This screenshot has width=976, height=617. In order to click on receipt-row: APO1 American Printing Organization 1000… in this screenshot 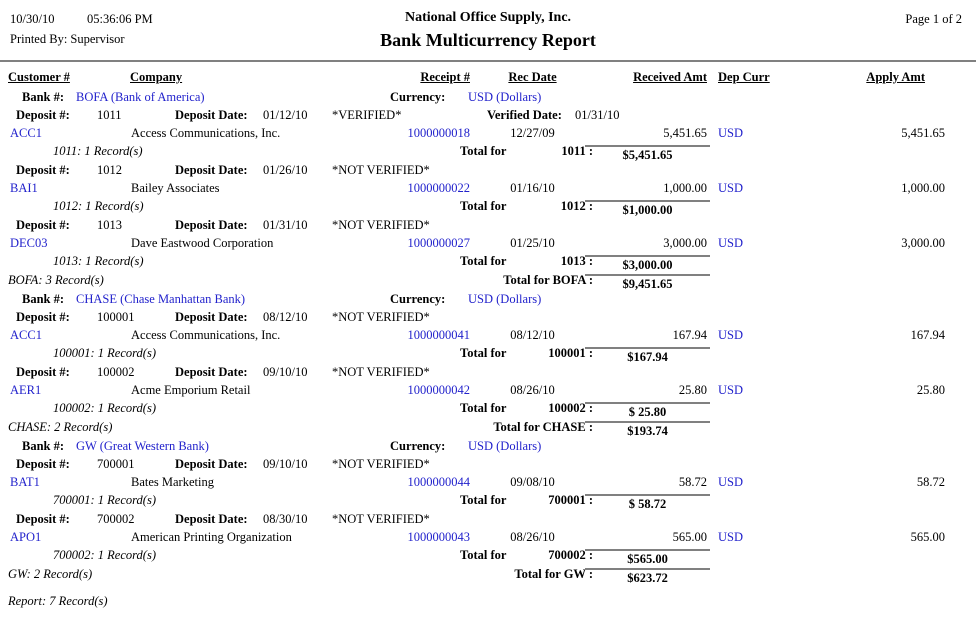, I will do `click(488, 539)`.